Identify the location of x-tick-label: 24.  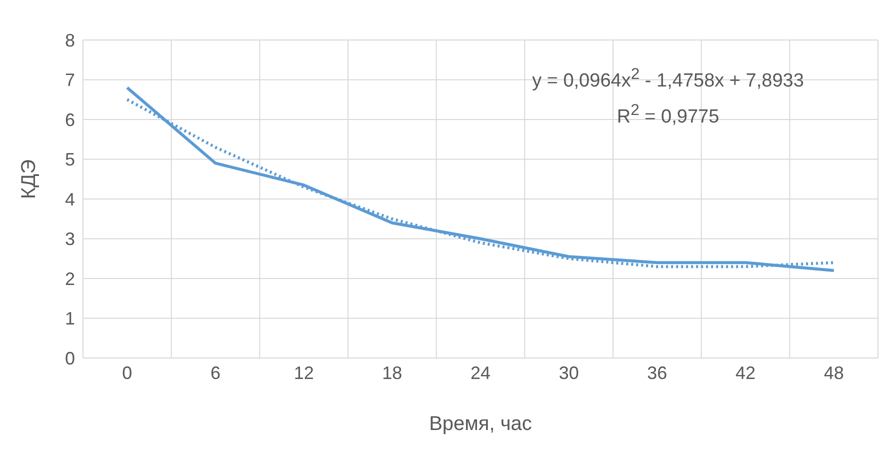
(480, 372).